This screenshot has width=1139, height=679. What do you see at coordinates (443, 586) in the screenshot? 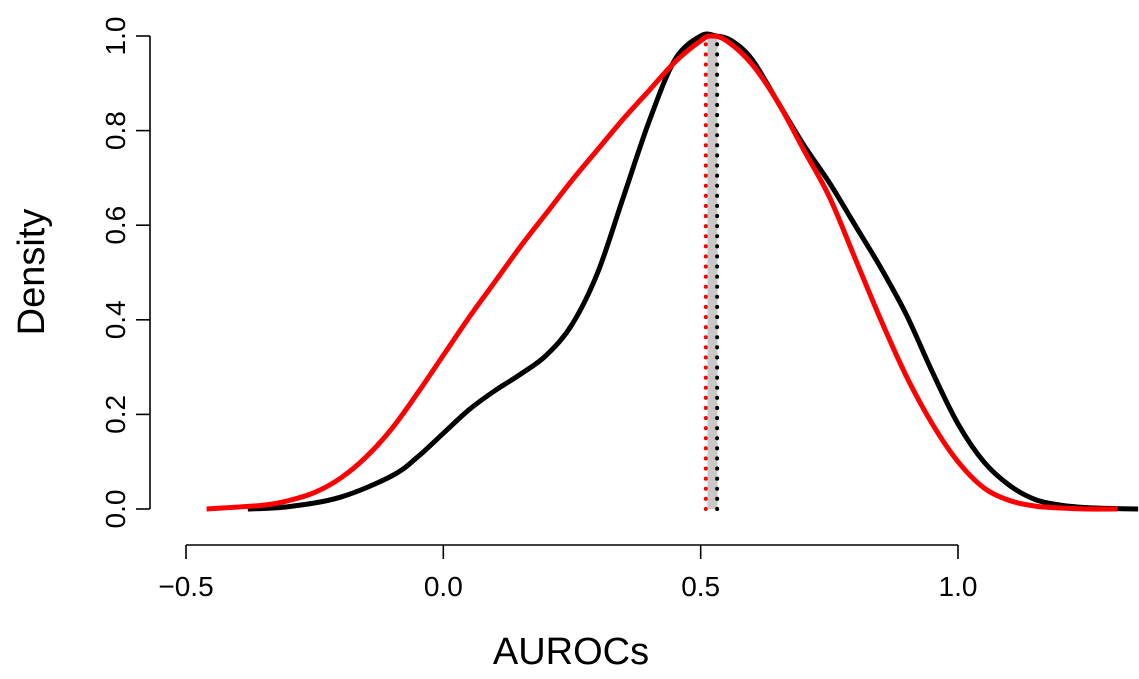
I see `x-tick-label: 0.0` at bounding box center [443, 586].